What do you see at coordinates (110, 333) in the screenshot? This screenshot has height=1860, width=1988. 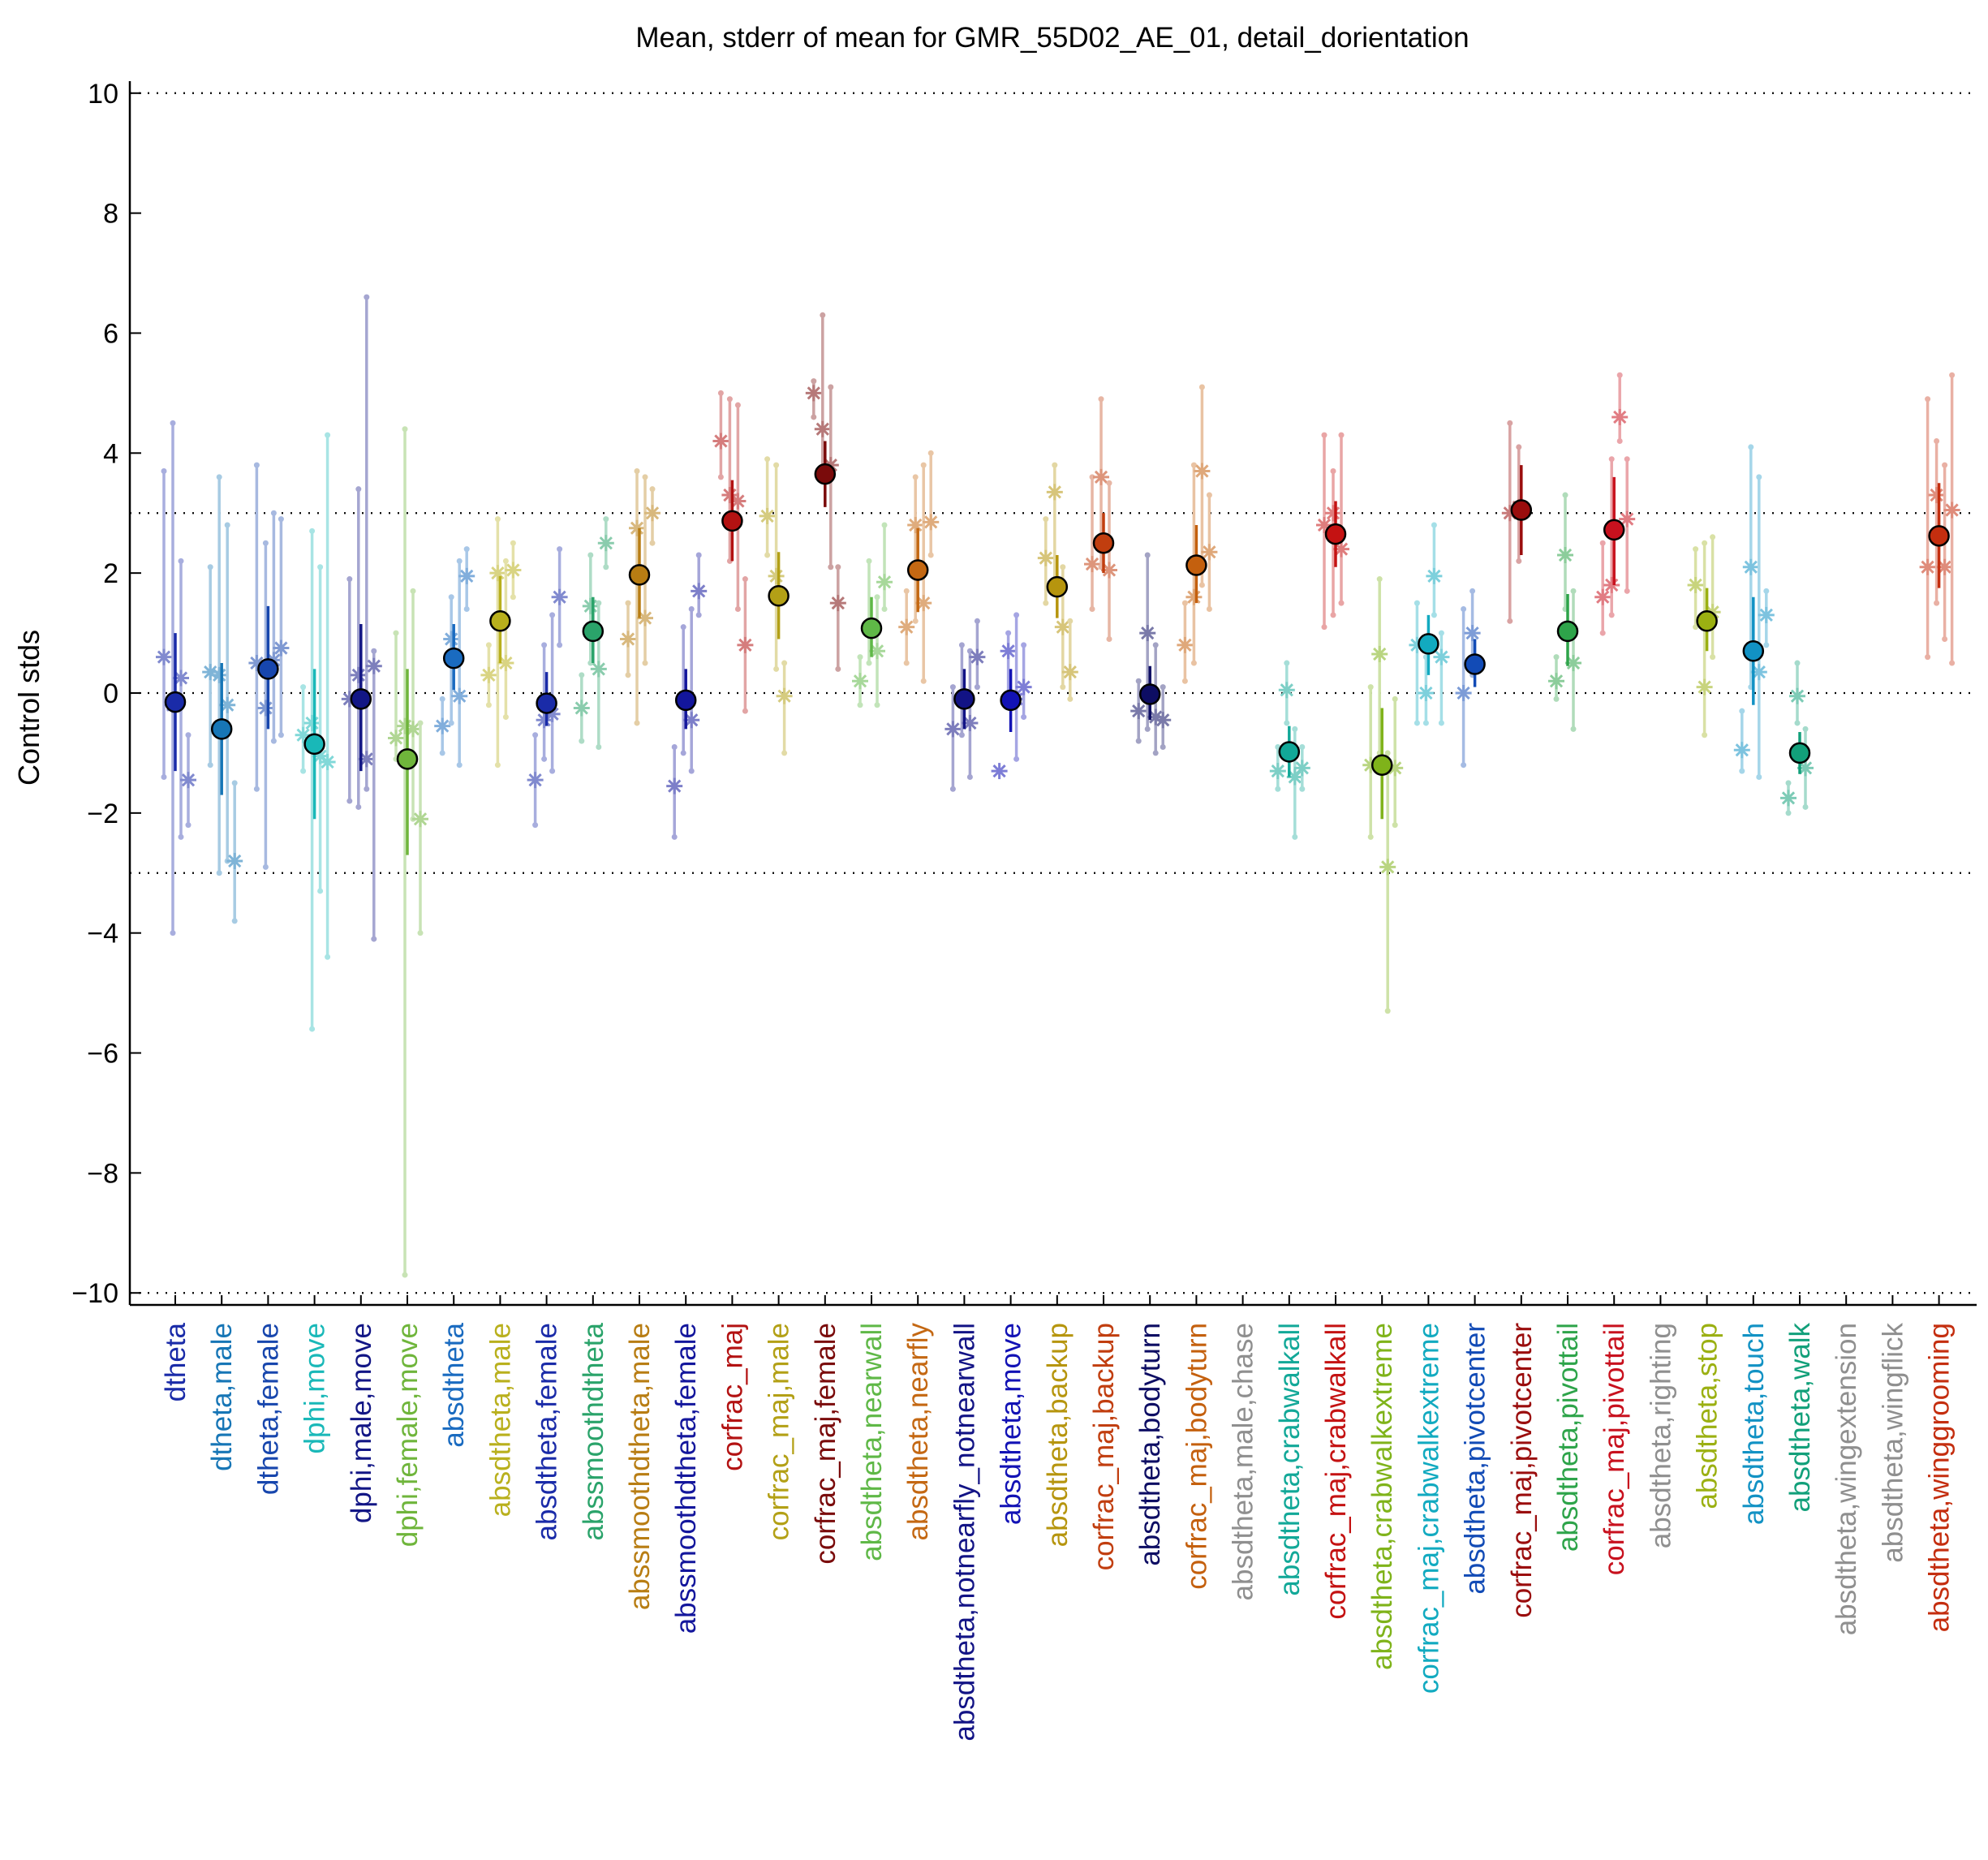 I see `y-tick-label: 6` at bounding box center [110, 333].